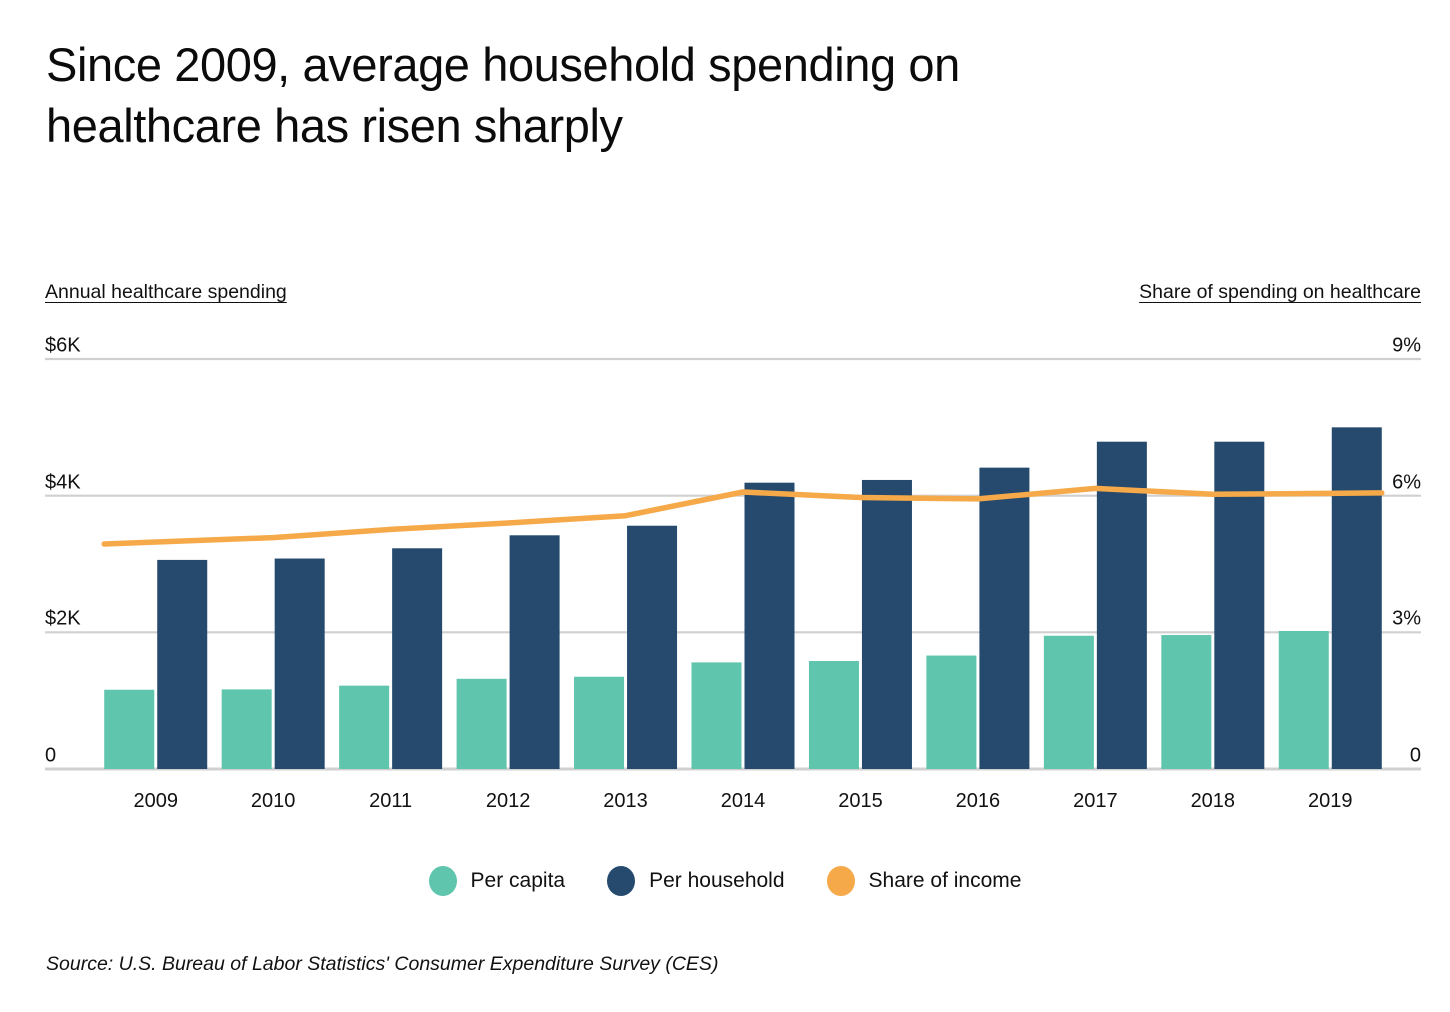 The width and height of the screenshot is (1450, 1012). Describe the element at coordinates (717, 880) in the screenshot. I see `legend-label: Per household` at that location.